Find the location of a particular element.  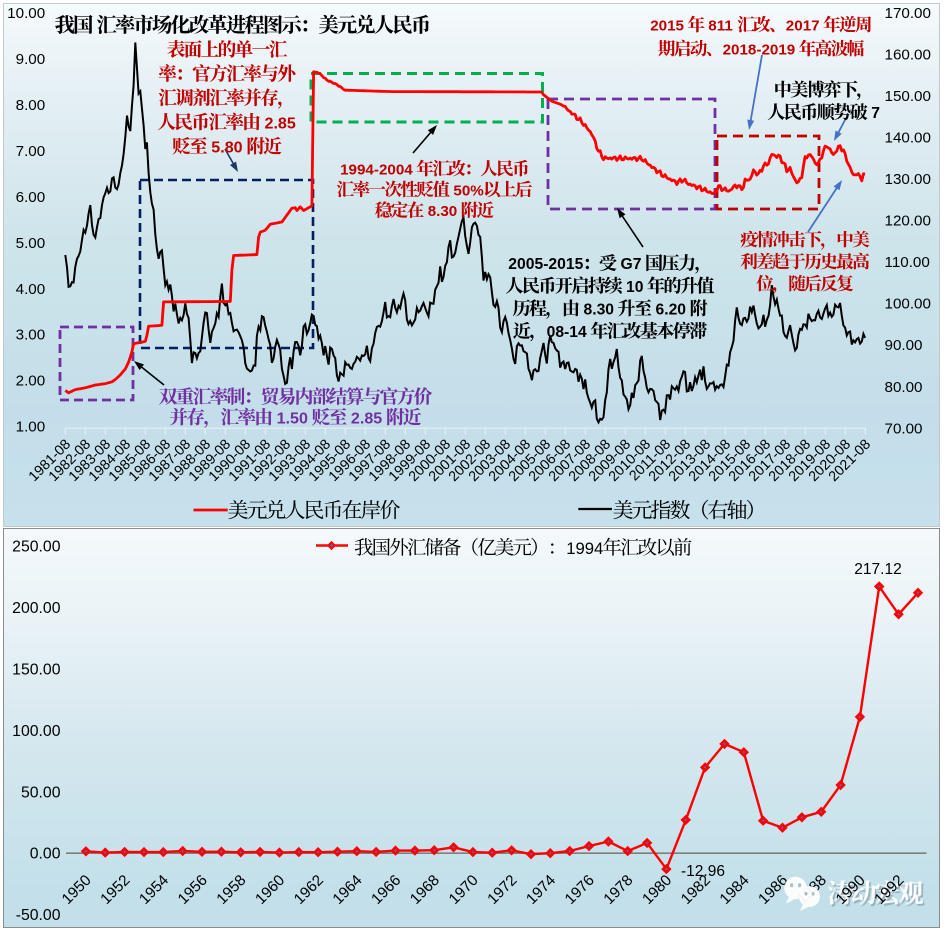

svg-text: 2015 is located at coordinates (667, 26).